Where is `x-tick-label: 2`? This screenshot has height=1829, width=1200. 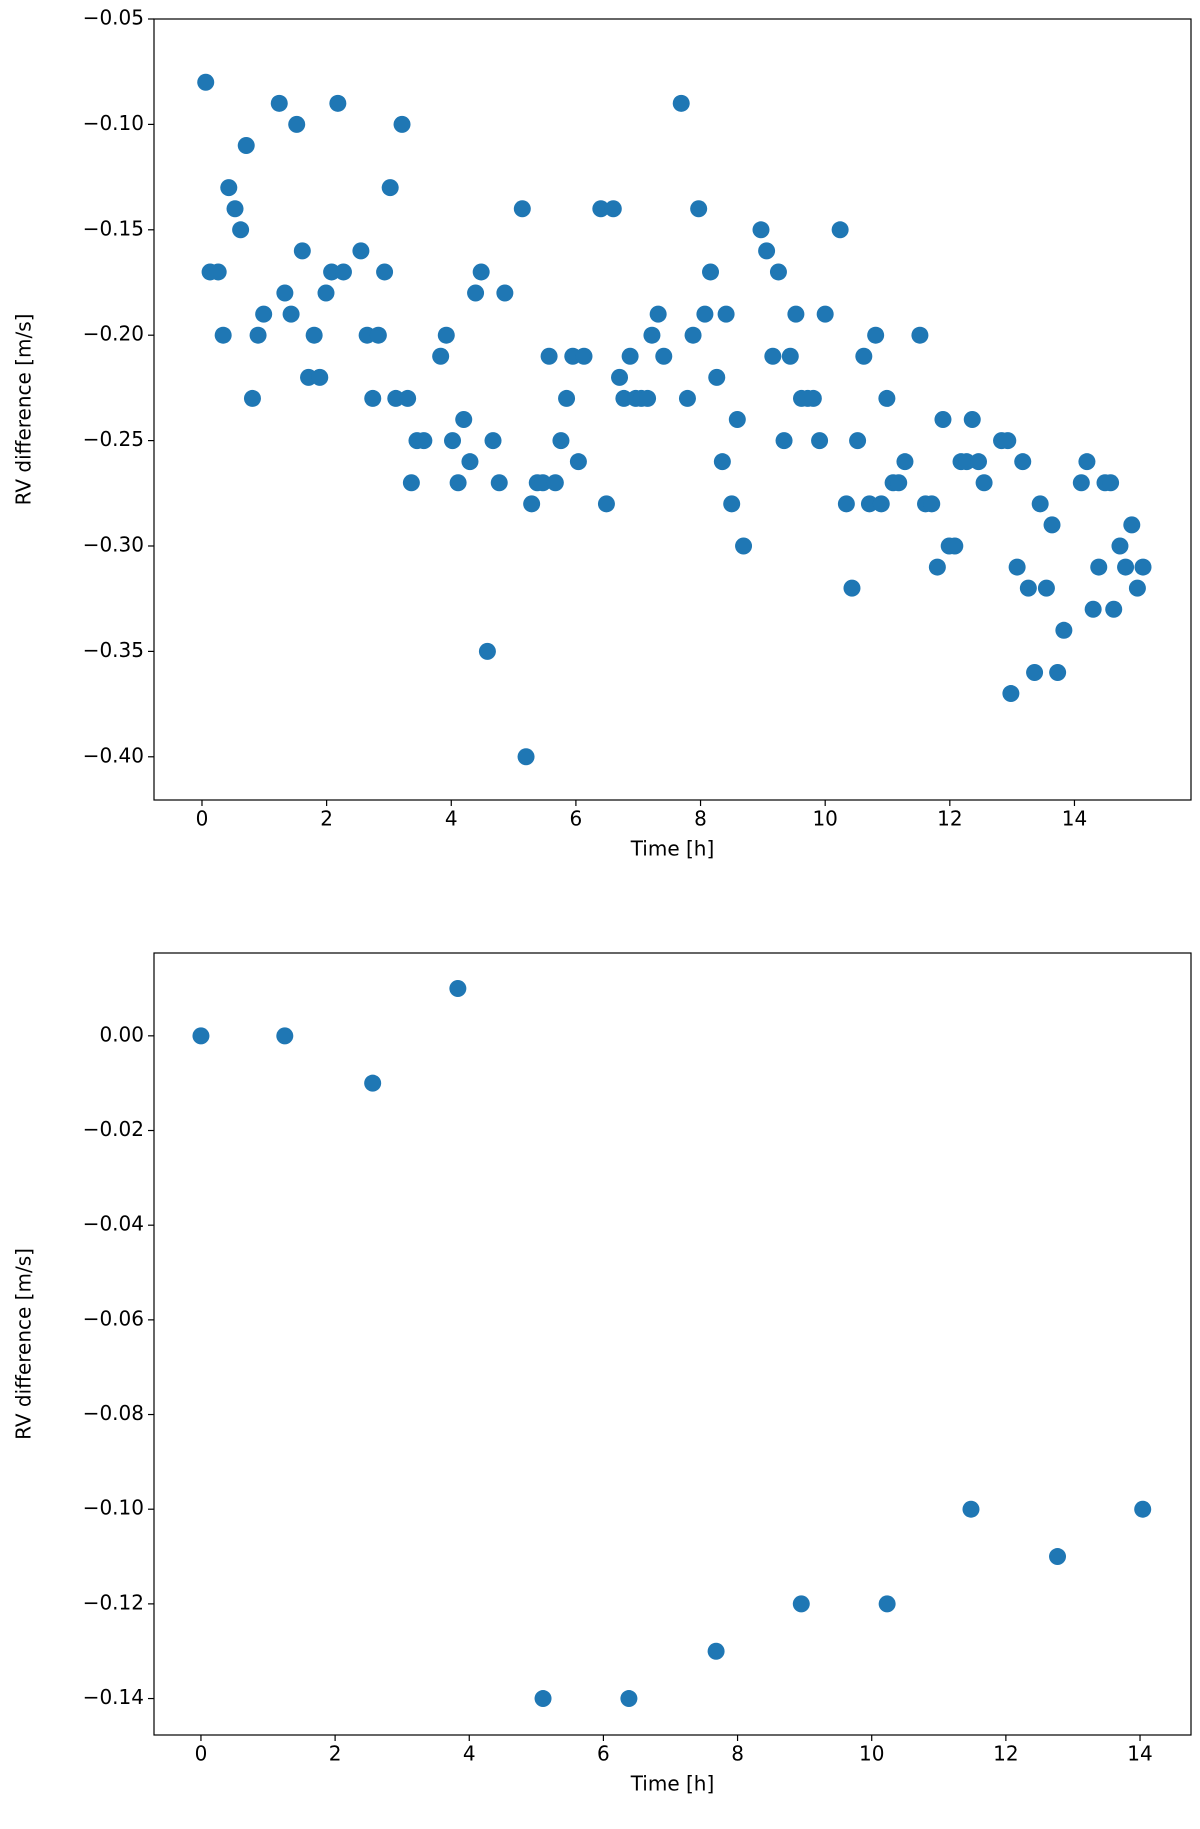 x-tick-label: 2 is located at coordinates (335, 1754).